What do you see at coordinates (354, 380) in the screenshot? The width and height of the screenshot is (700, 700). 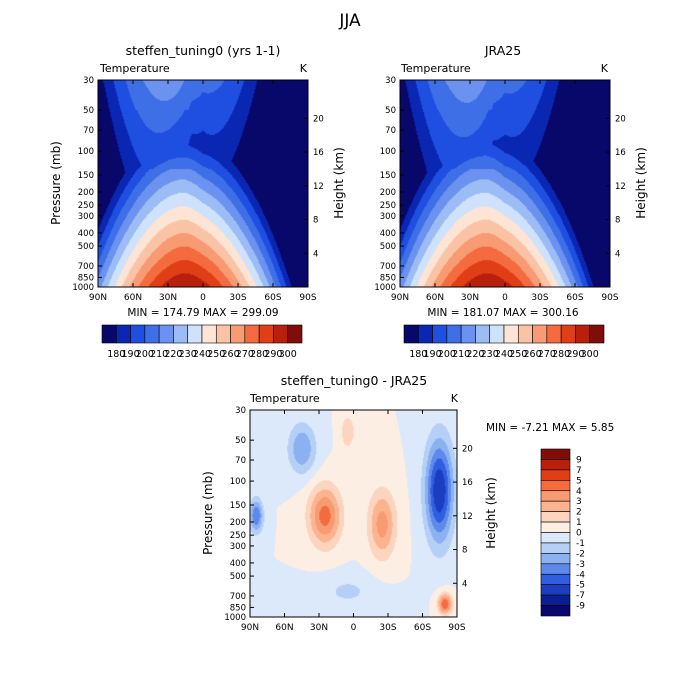 I see `panel-title: steffen_tuning0 - JRA25` at bounding box center [354, 380].